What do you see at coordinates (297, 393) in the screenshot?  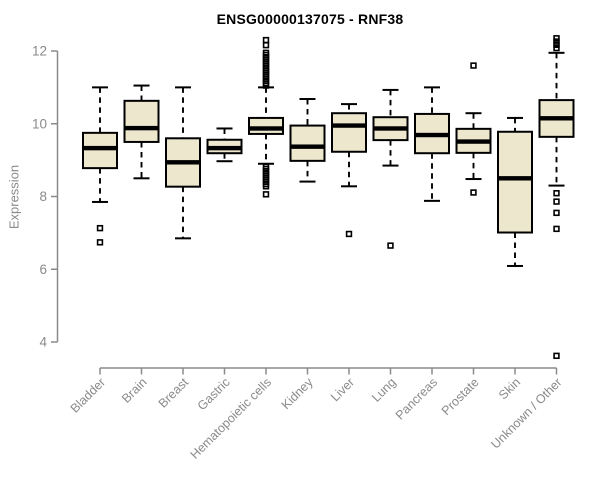 I see `x-category-label: Kidney` at bounding box center [297, 393].